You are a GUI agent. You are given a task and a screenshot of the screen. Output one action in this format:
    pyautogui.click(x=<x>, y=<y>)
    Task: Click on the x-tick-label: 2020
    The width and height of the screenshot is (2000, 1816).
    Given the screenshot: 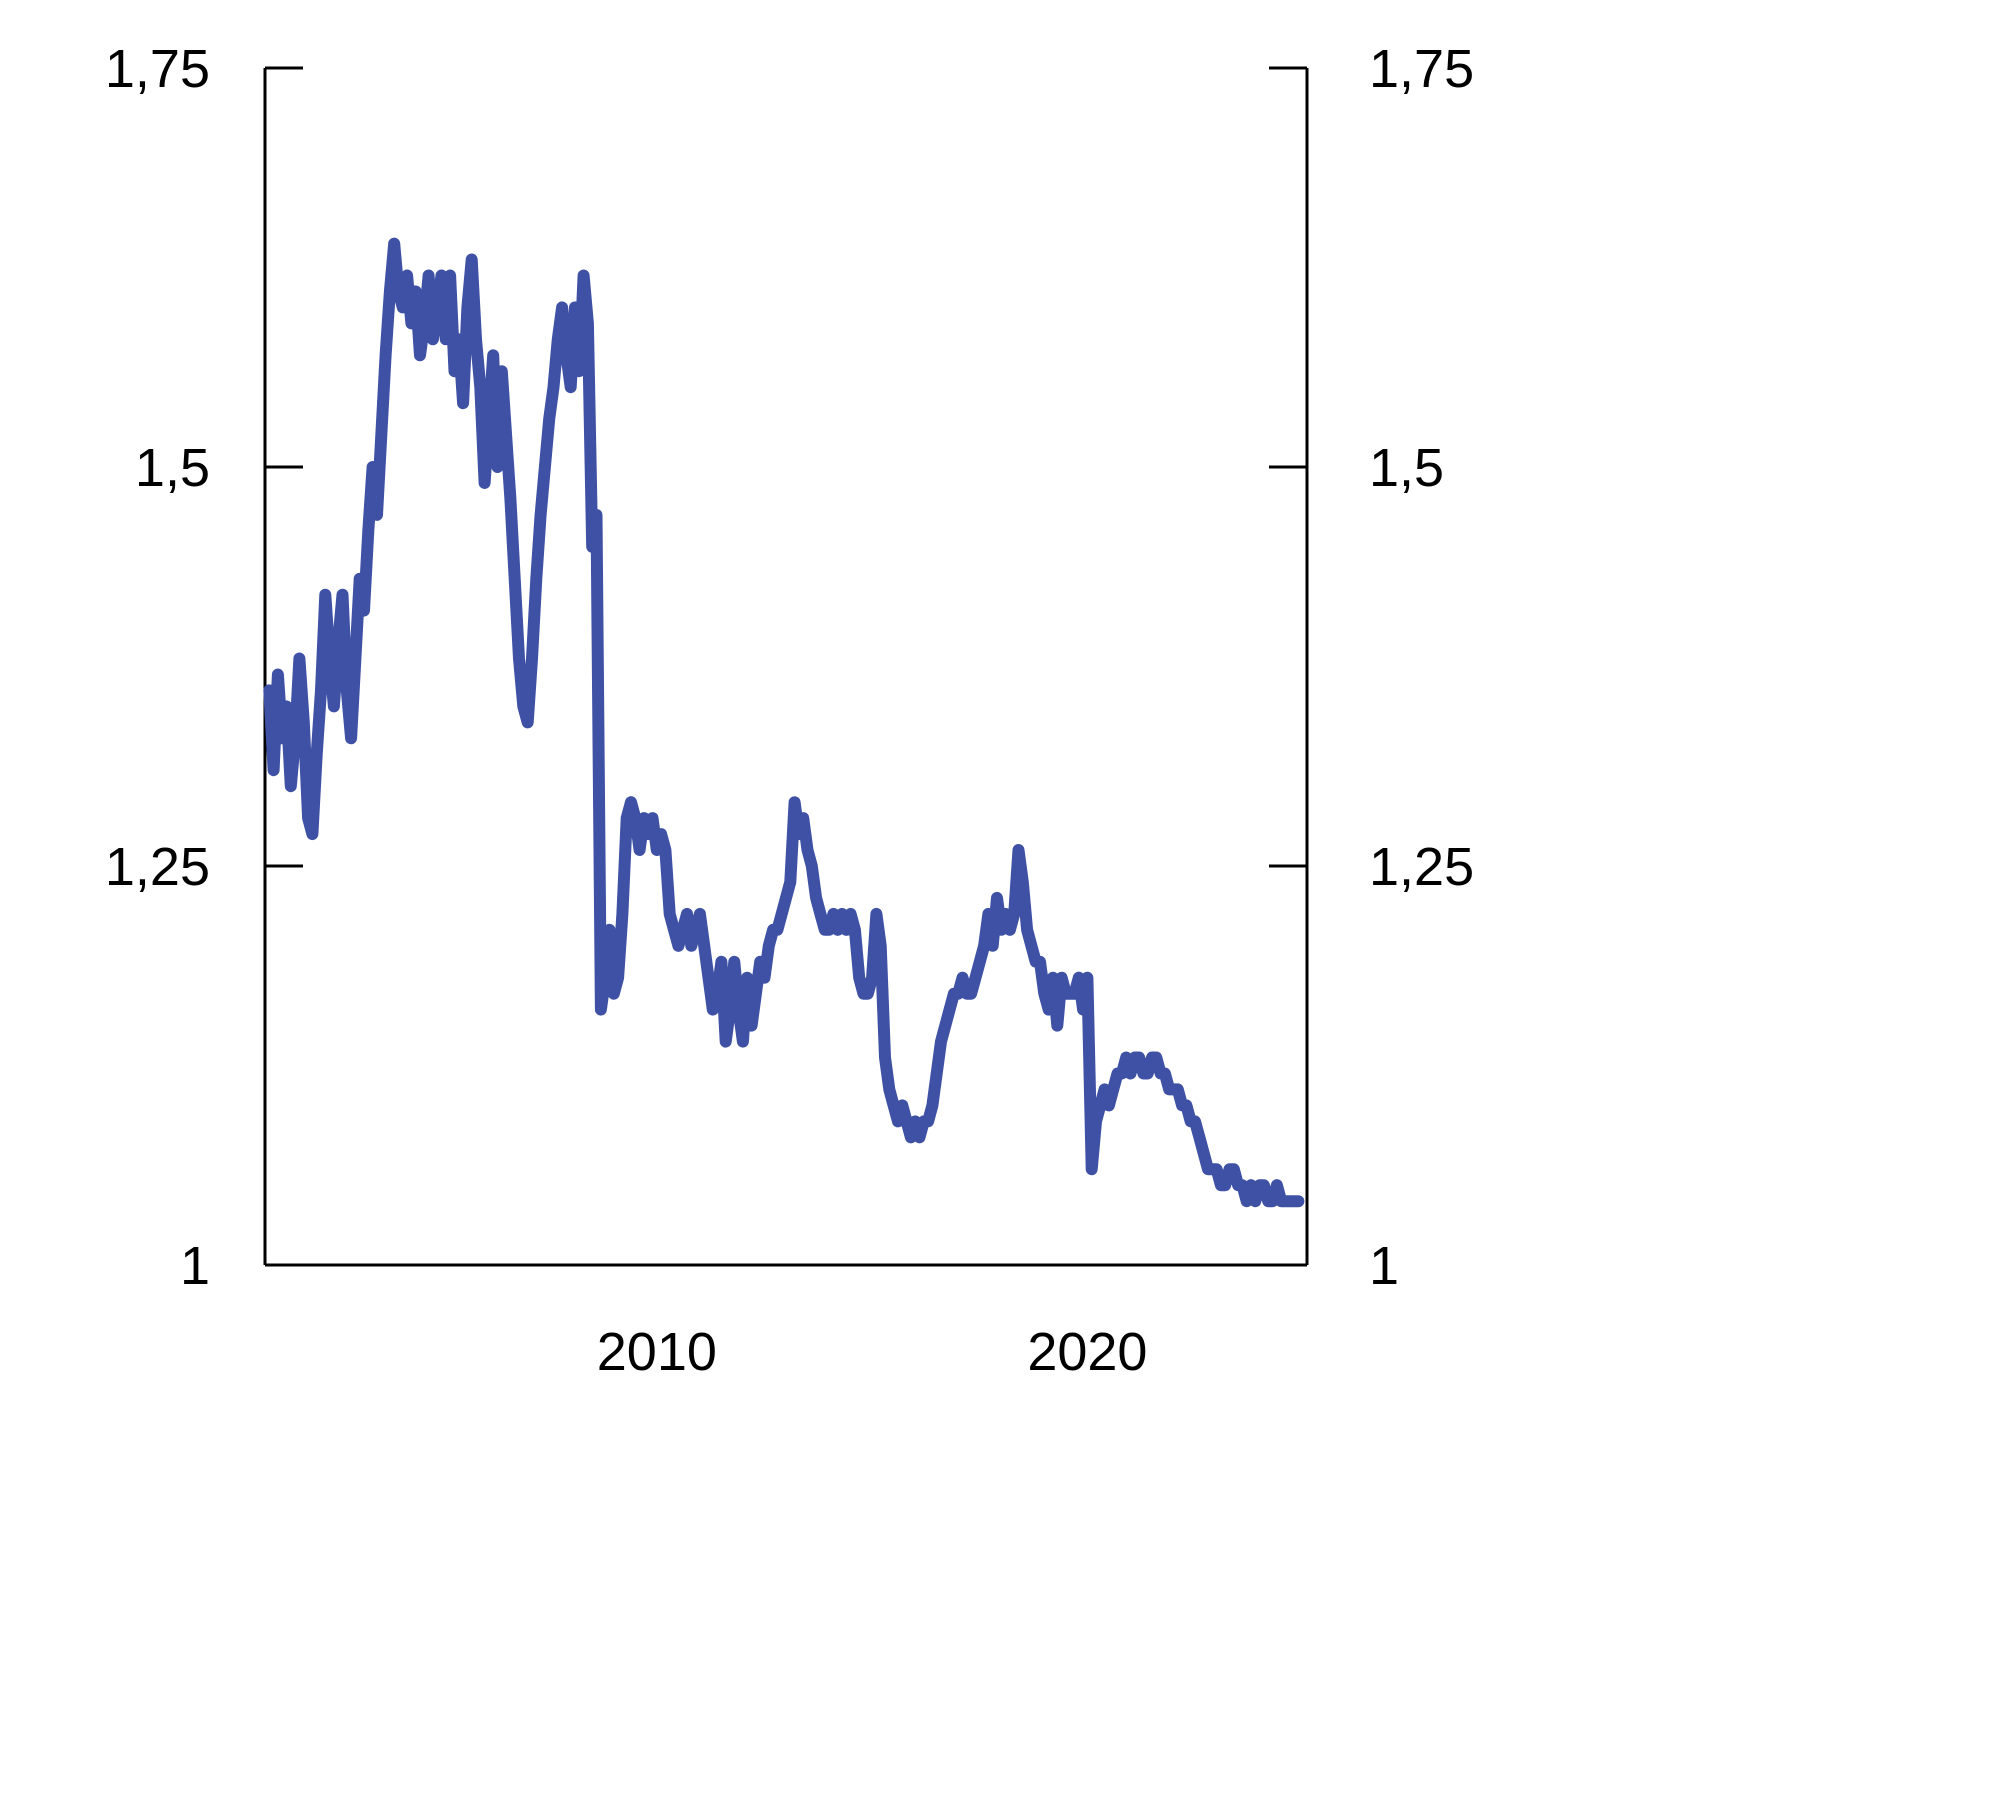 What is the action you would take?
    pyautogui.click(x=1087, y=1352)
    